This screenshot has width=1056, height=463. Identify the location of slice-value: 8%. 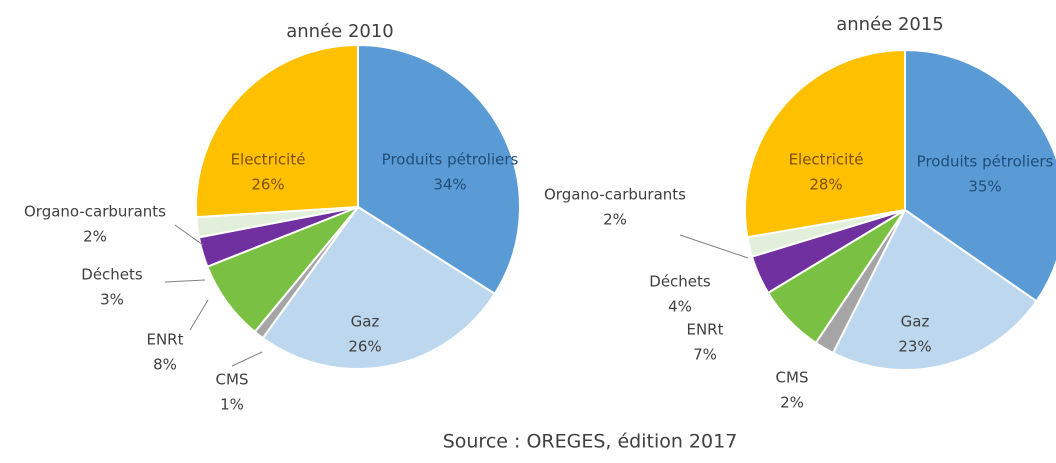
(165, 365).